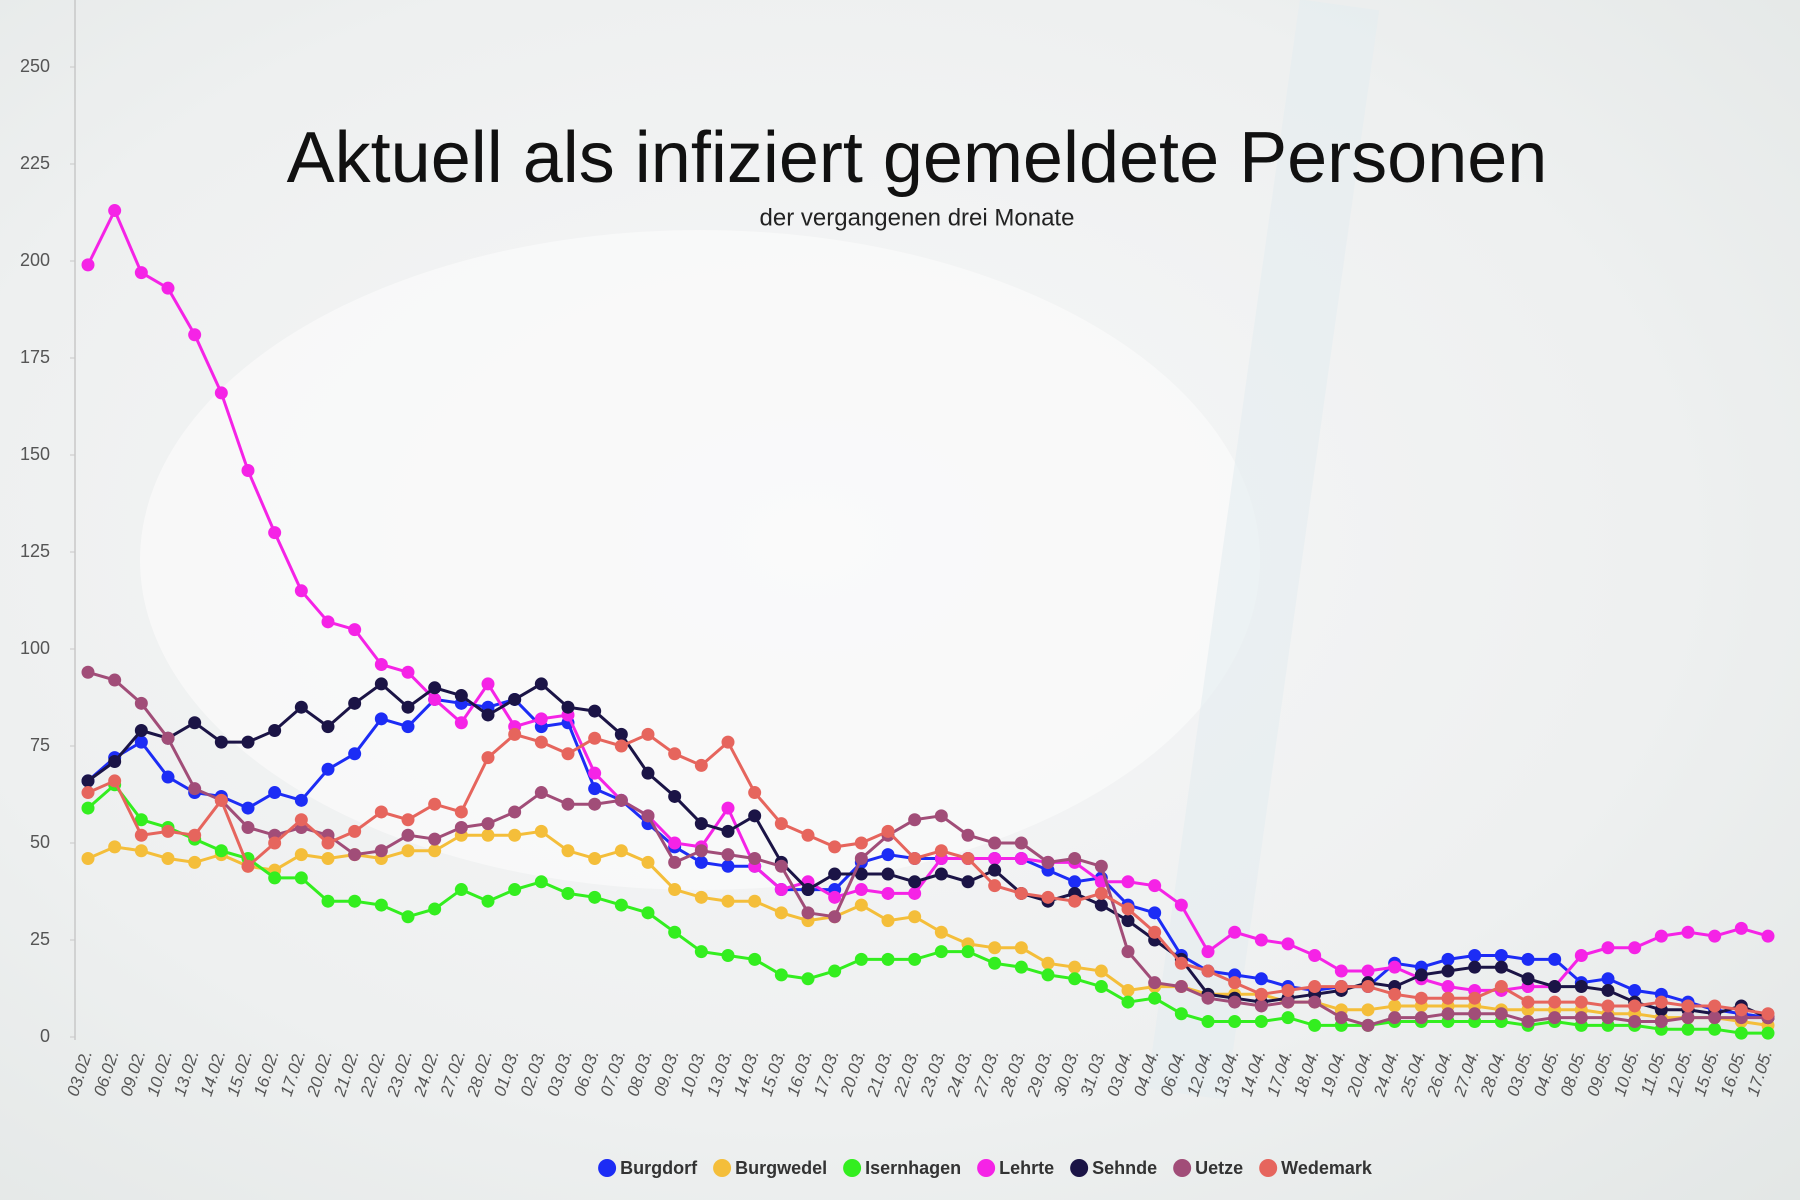 The image size is (1800, 1200). What do you see at coordinates (648, 1168) in the screenshot?
I see `legend-item: Burgdorf` at bounding box center [648, 1168].